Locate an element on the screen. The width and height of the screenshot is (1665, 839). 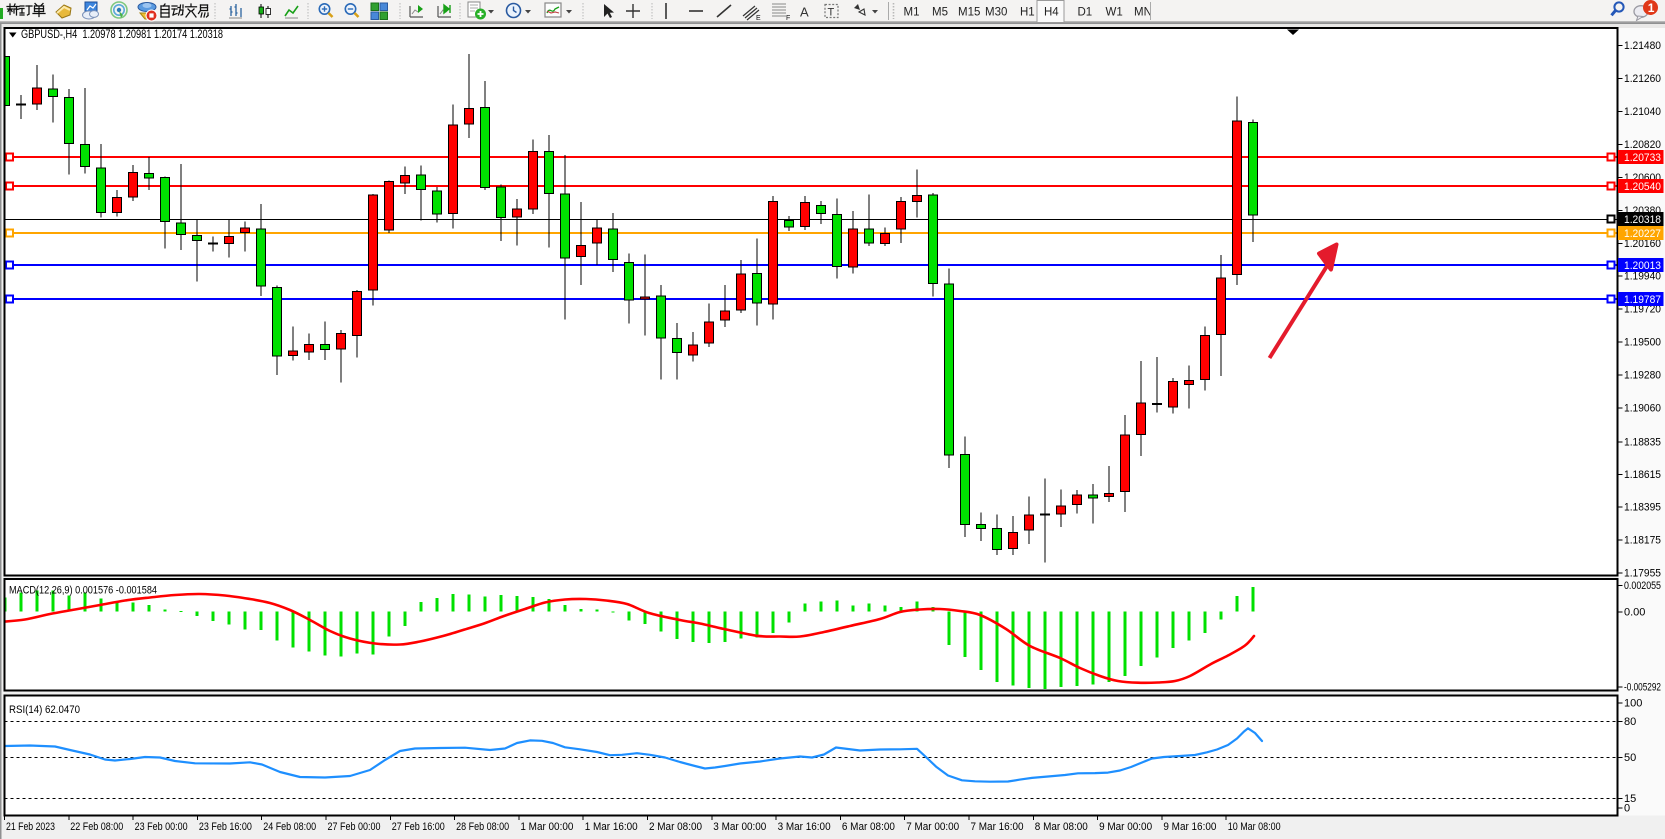
svg-text: 6 Mar 08:00 is located at coordinates (868, 827).